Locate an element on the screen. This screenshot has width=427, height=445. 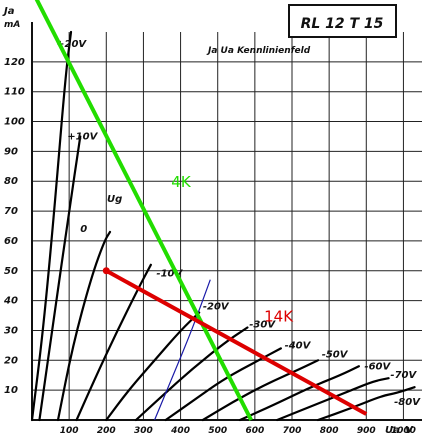
chart-title: RL 12 T 15 is located at coordinates (342, 24).